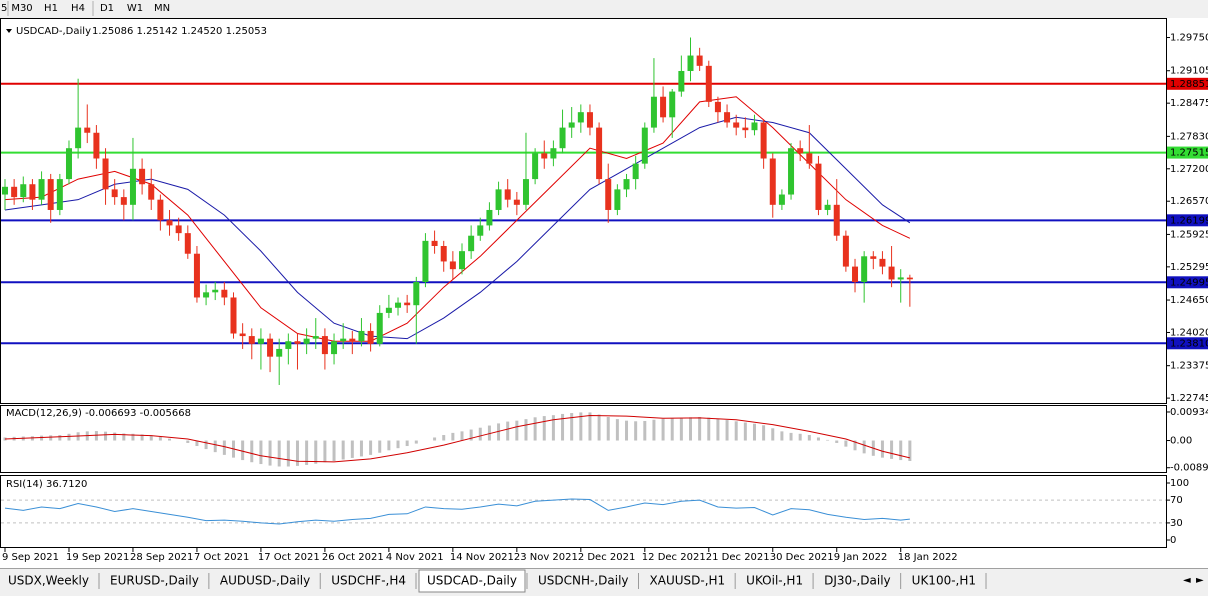 Image resolution: width=1208 pixels, height=596 pixels. Describe the element at coordinates (944, 581) in the screenshot. I see `tab: UK100-,H1` at that location.